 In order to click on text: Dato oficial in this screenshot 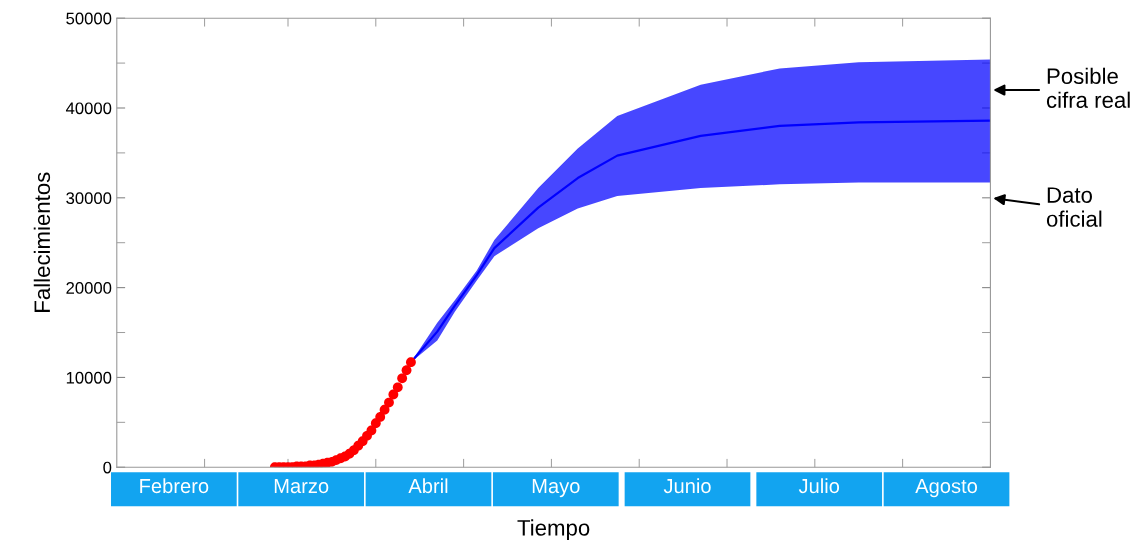, I will do `click(1074, 207)`.